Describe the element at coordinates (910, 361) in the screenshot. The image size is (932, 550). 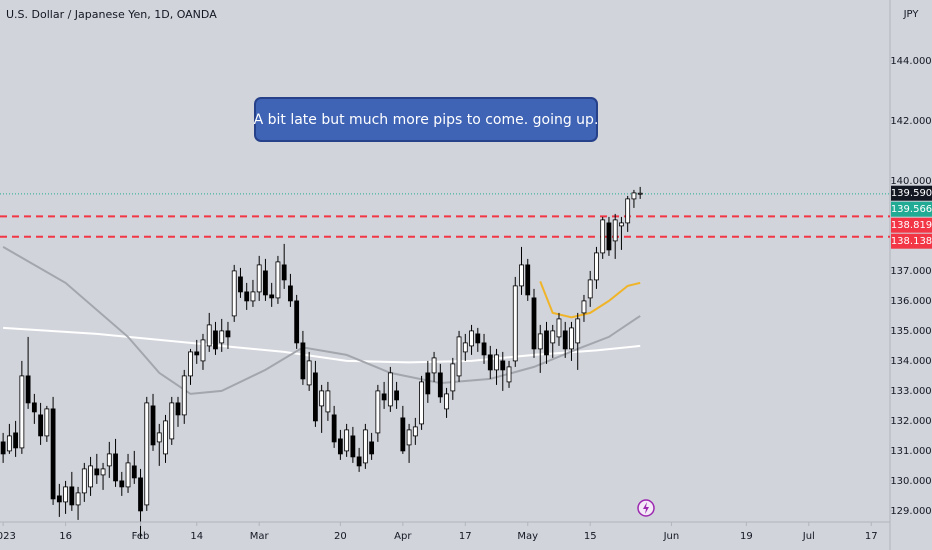
I see `y-tick-label: 134.000` at that location.